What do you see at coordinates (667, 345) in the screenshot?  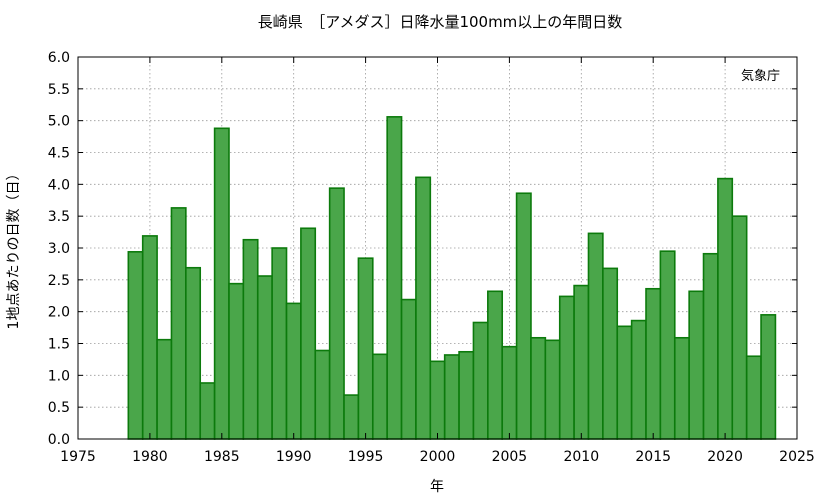 I see `bar-2016` at bounding box center [667, 345].